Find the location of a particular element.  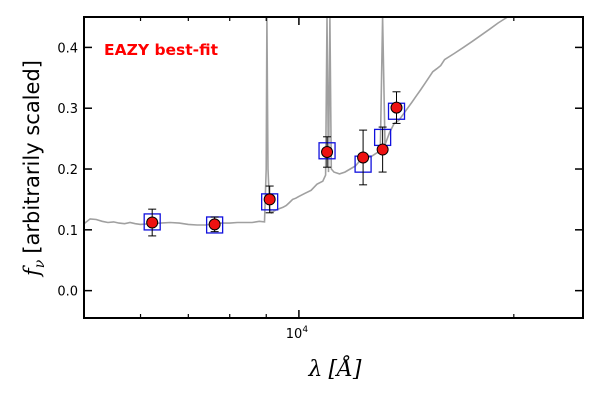

x-axis-unit: [Å] is located at coordinates (344, 368).